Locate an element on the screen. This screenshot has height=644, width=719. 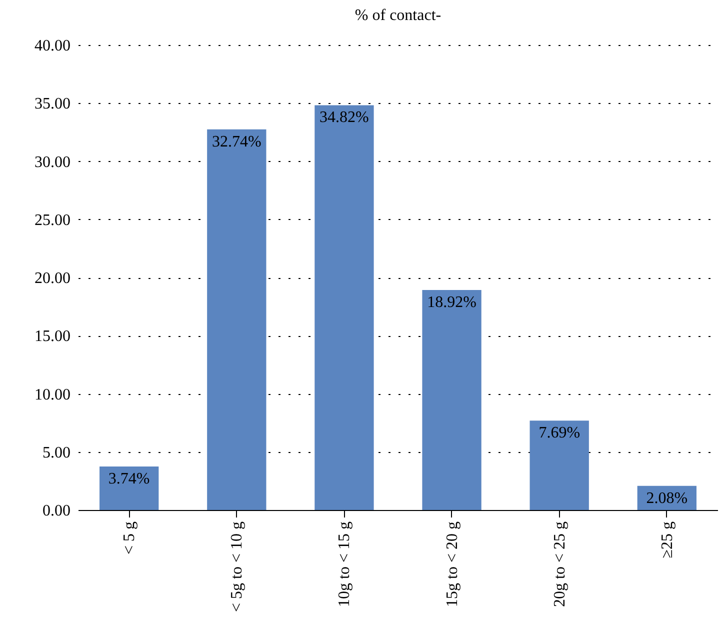
x-tick-label: 10g to < 15 g is located at coordinates (345, 564).